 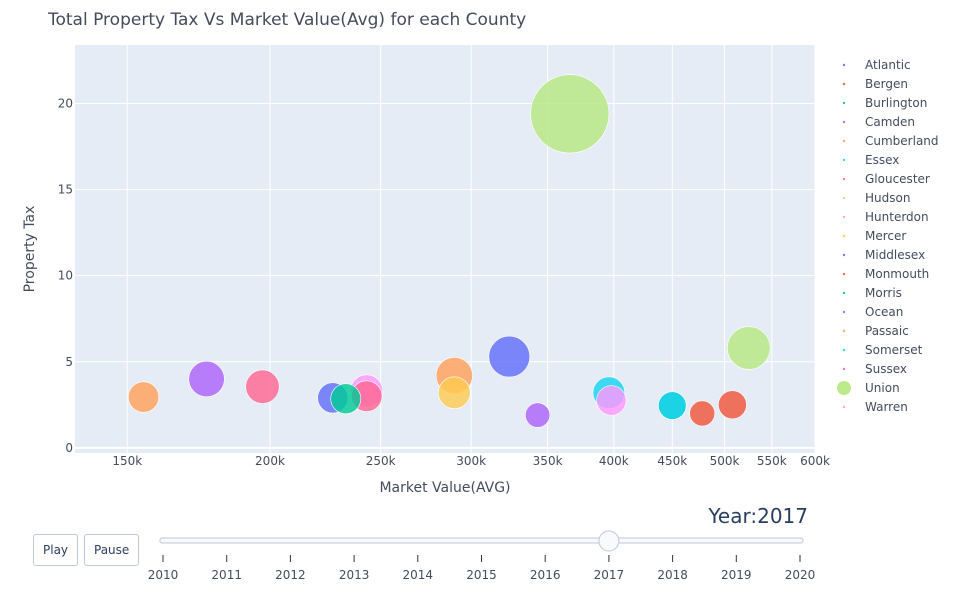 What do you see at coordinates (883, 293) in the screenshot?
I see `legend-item-morris: Morris` at bounding box center [883, 293].